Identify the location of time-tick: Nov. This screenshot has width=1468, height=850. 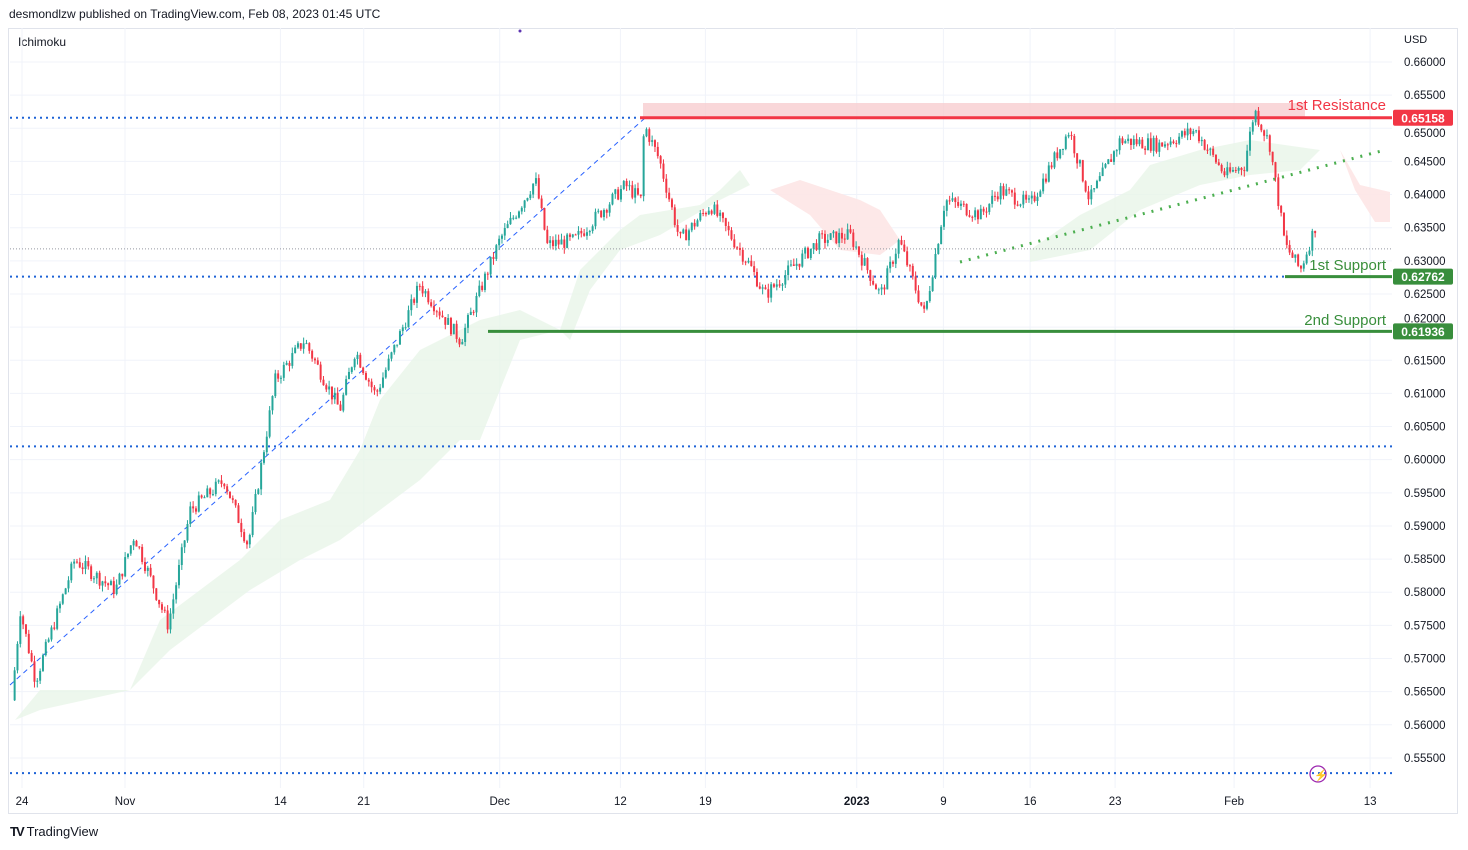
(125, 802).